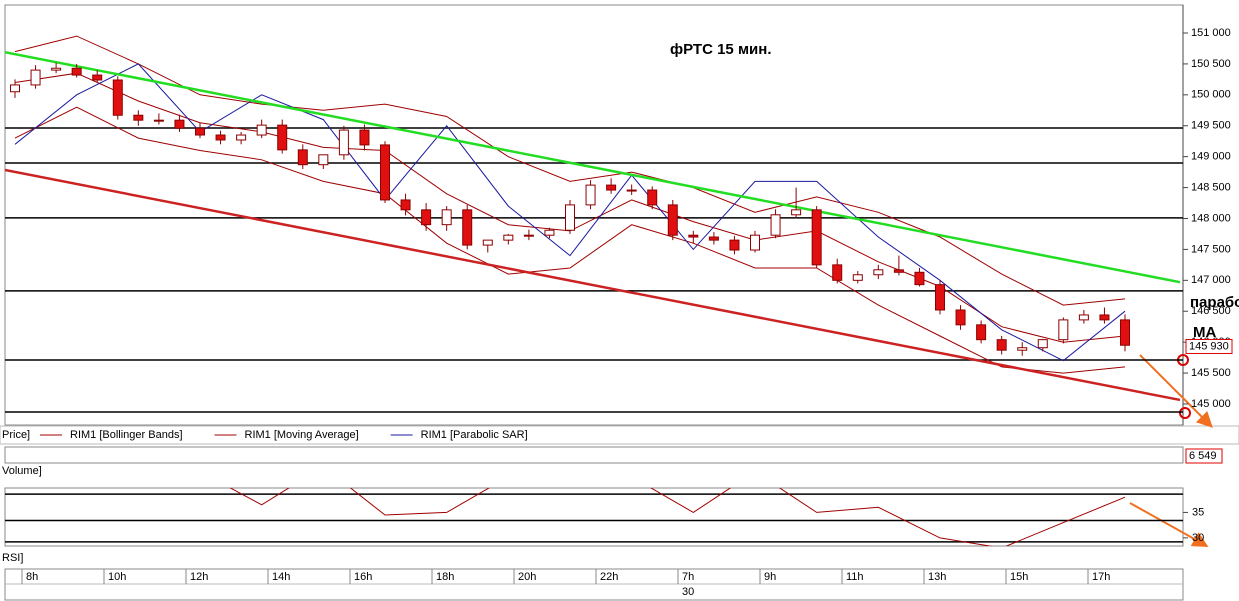 This screenshot has width=1239, height=601. I want to click on volume-last-box, so click(1204, 456).